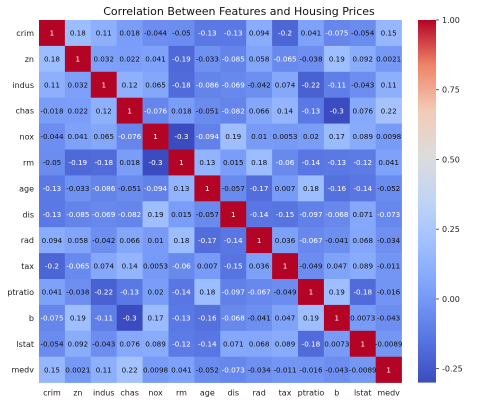 The height and width of the screenshot is (400, 479). I want to click on heatmap-cell-value: 0.092, so click(362, 58).